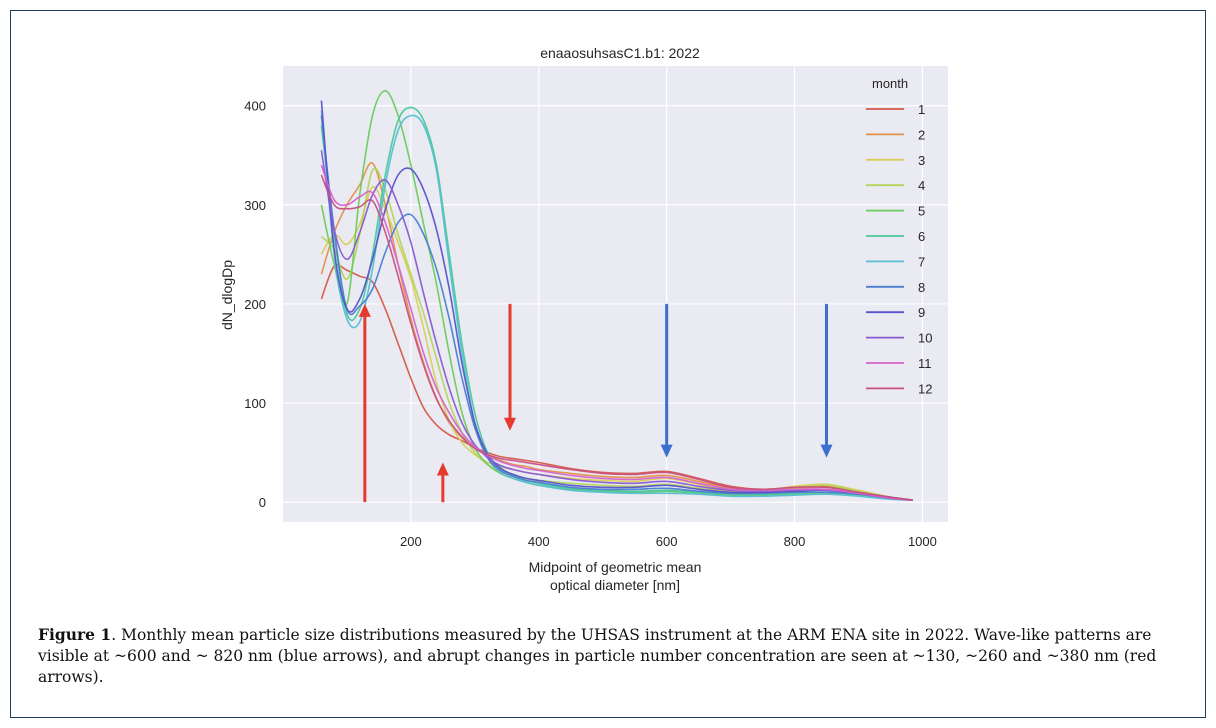 Image resolution: width=1216 pixels, height=728 pixels. I want to click on x-axis-label-line2: optical diameter [nm], so click(615, 585).